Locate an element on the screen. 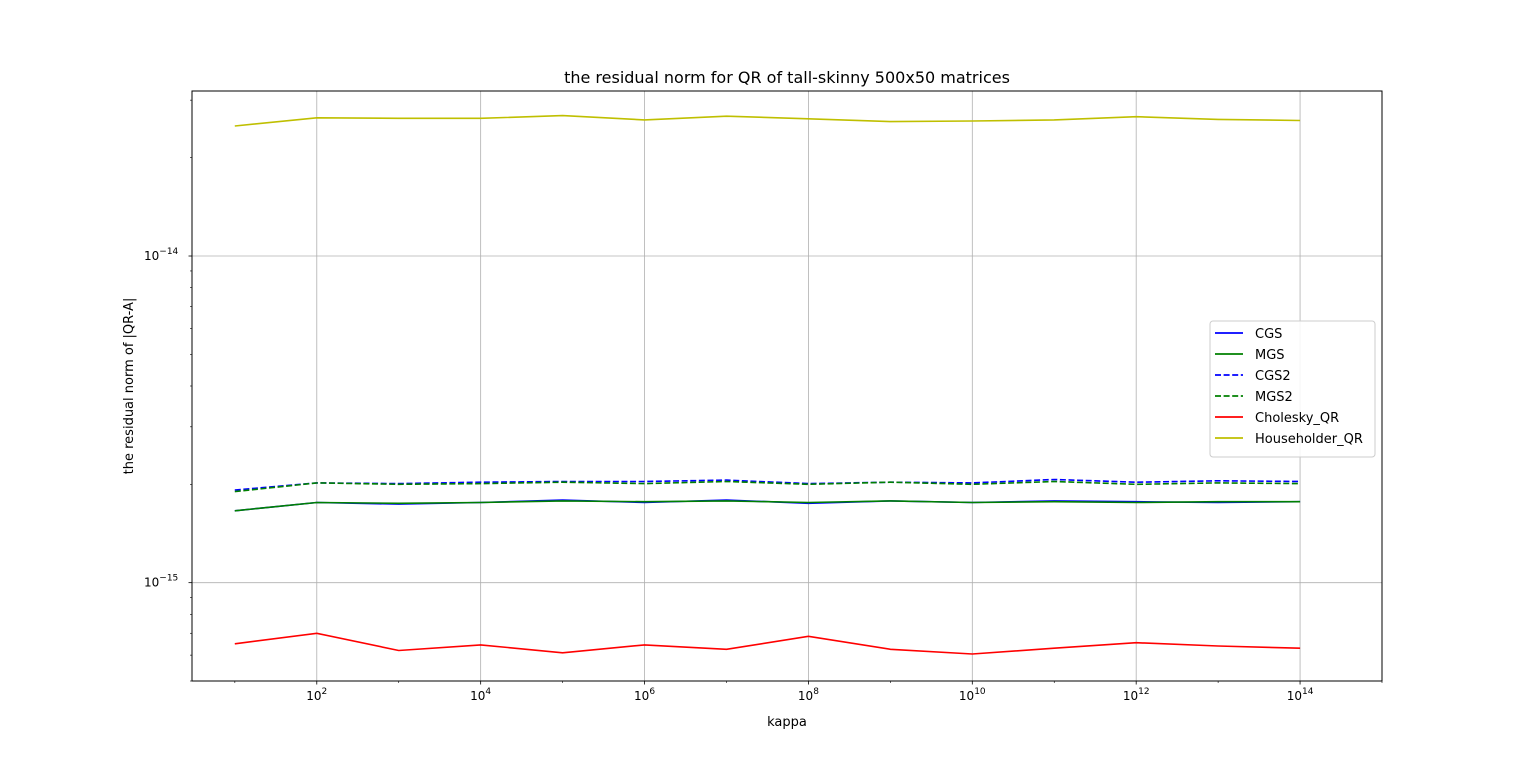  x-tick-label: 10¹⁴ is located at coordinates (1300, 695).